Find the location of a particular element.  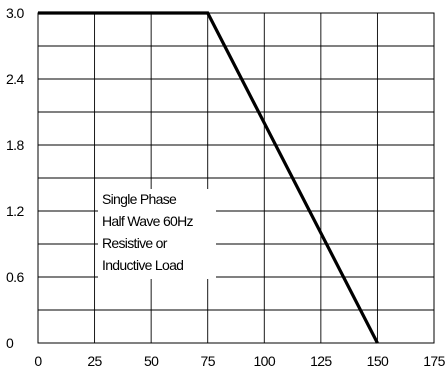

annotation-line: Inductive Load is located at coordinates (142, 265).